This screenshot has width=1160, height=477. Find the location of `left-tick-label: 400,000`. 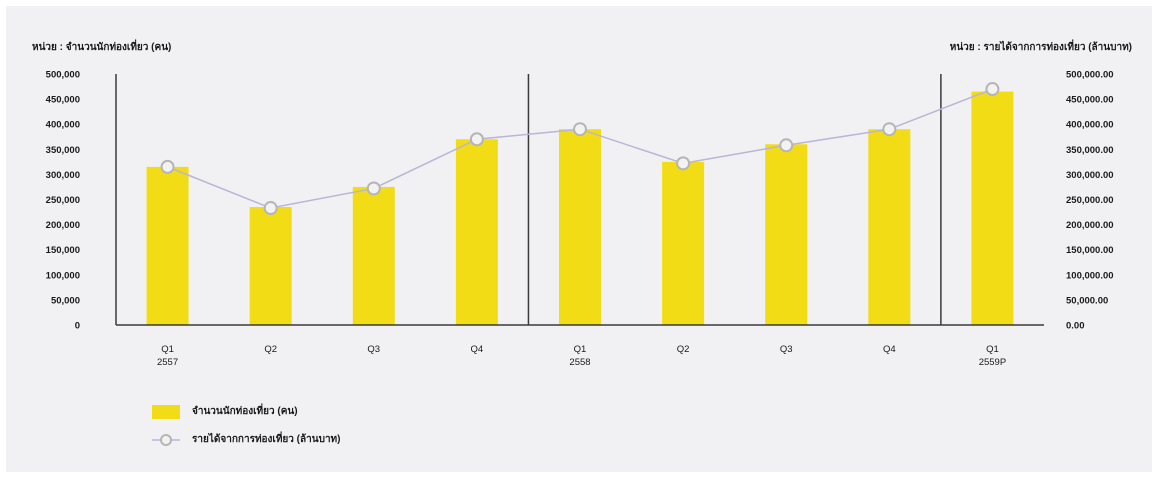

left-tick-label: 400,000 is located at coordinates (63, 125).